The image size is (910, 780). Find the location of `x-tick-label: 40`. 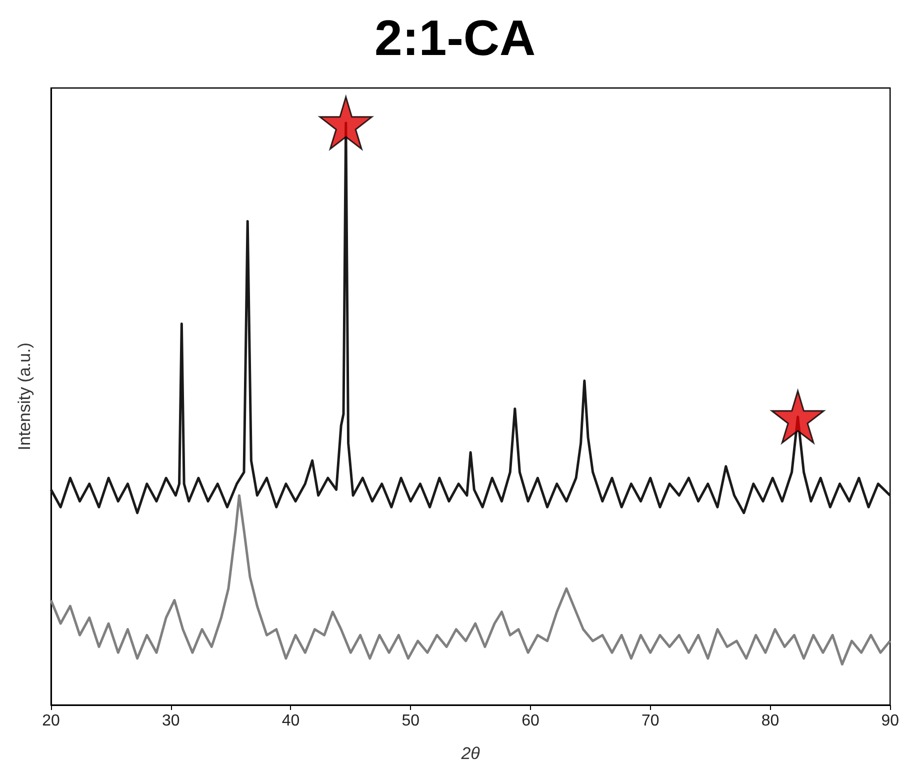

x-tick-label: 40 is located at coordinates (291, 721).